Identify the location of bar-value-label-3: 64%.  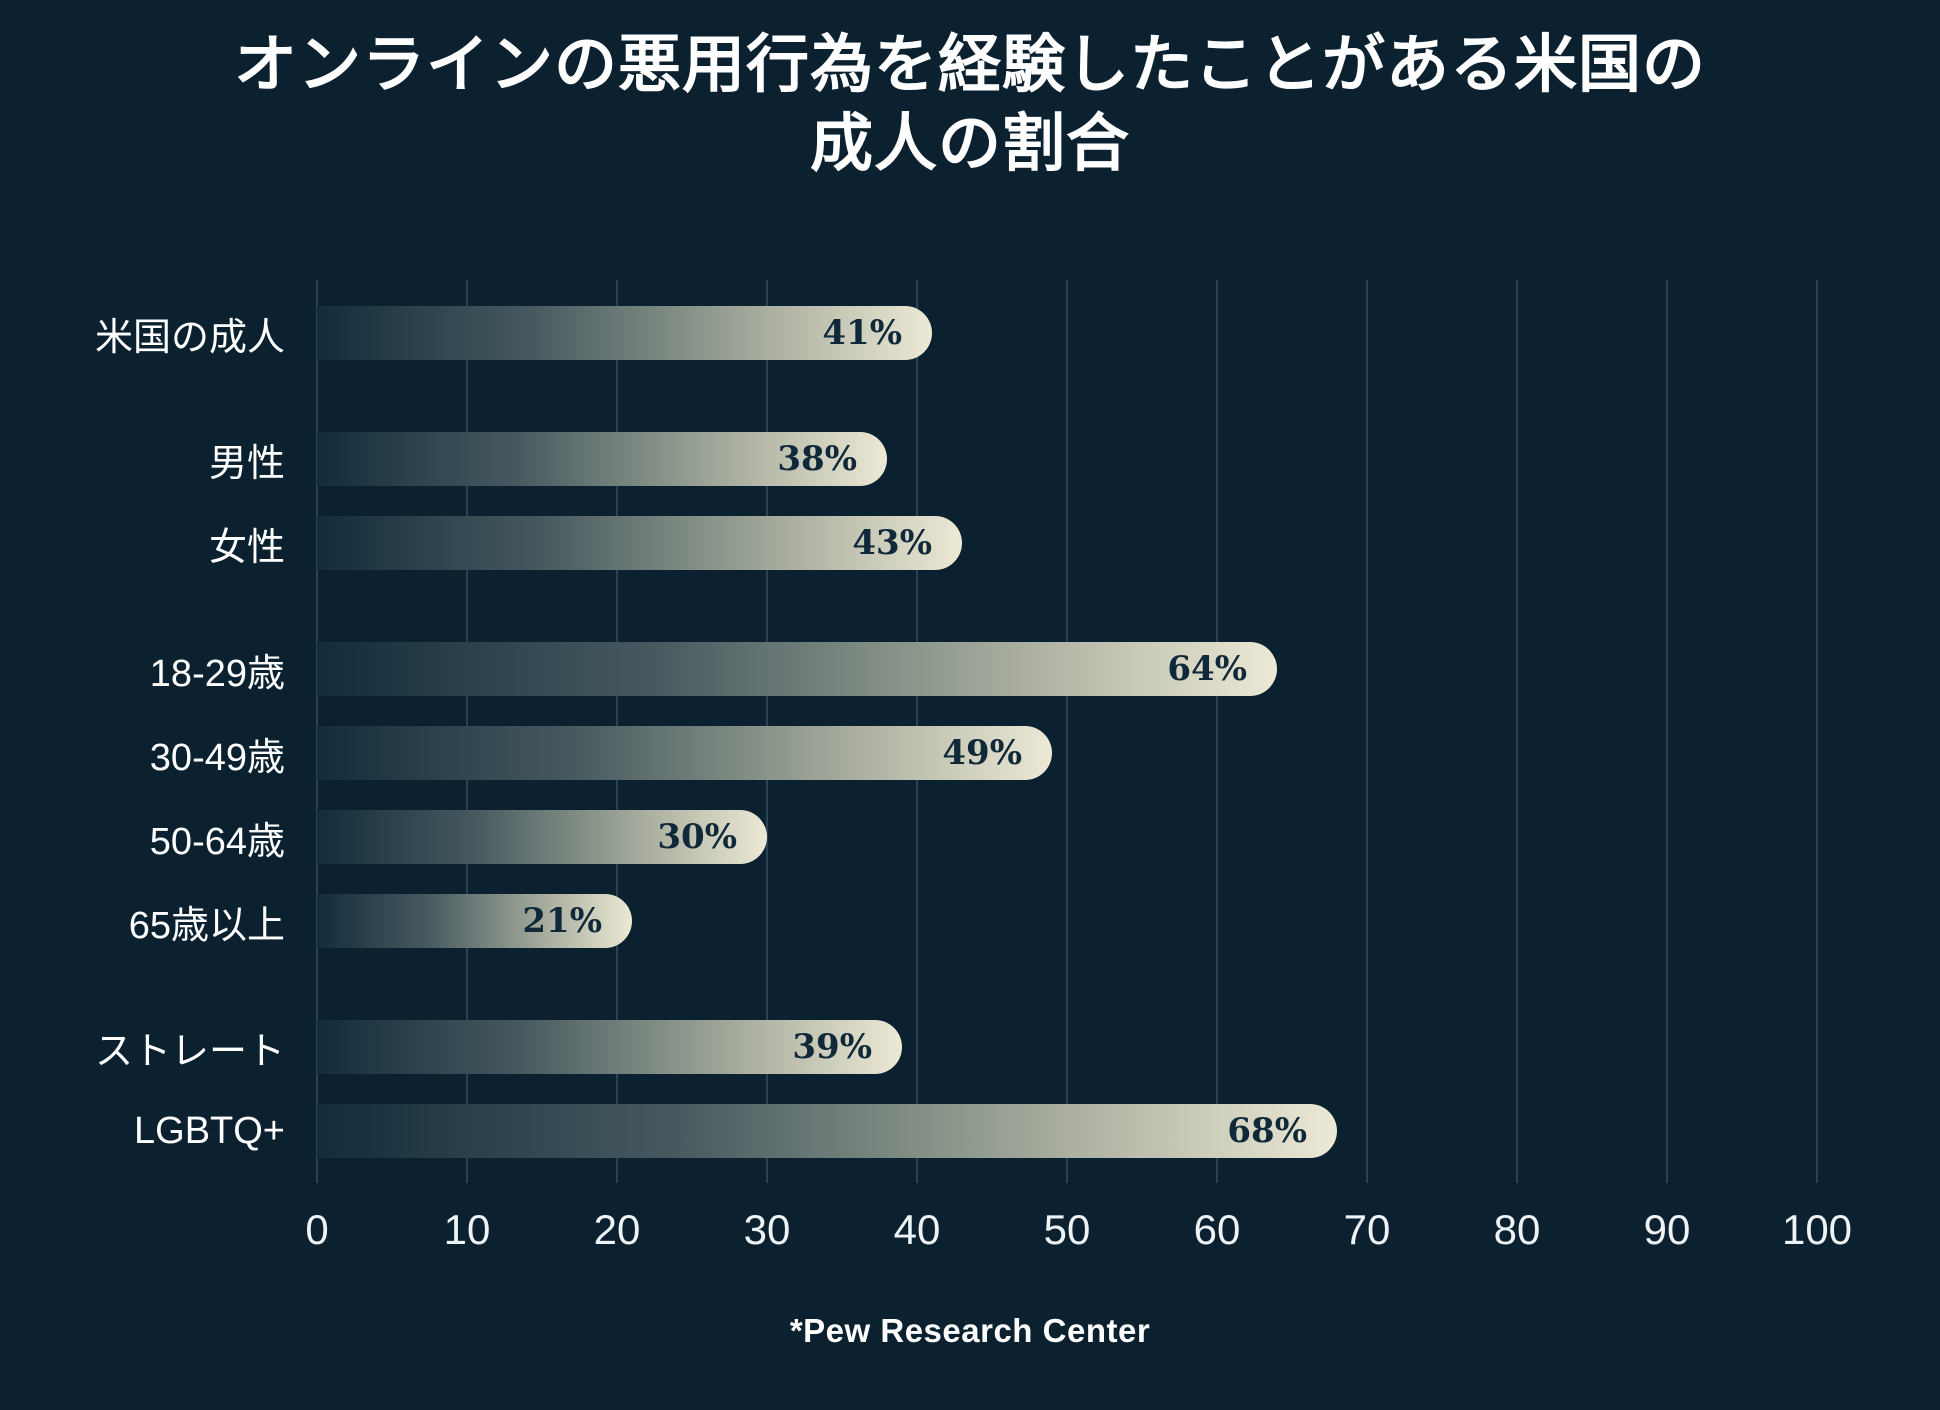
(1207, 669).